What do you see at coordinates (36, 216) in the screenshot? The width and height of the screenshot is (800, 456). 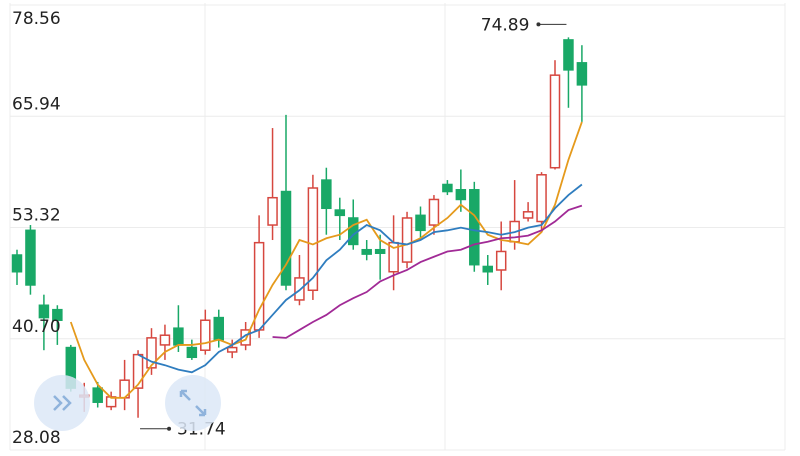 I see `y-tick-label: 53.32` at bounding box center [36, 216].